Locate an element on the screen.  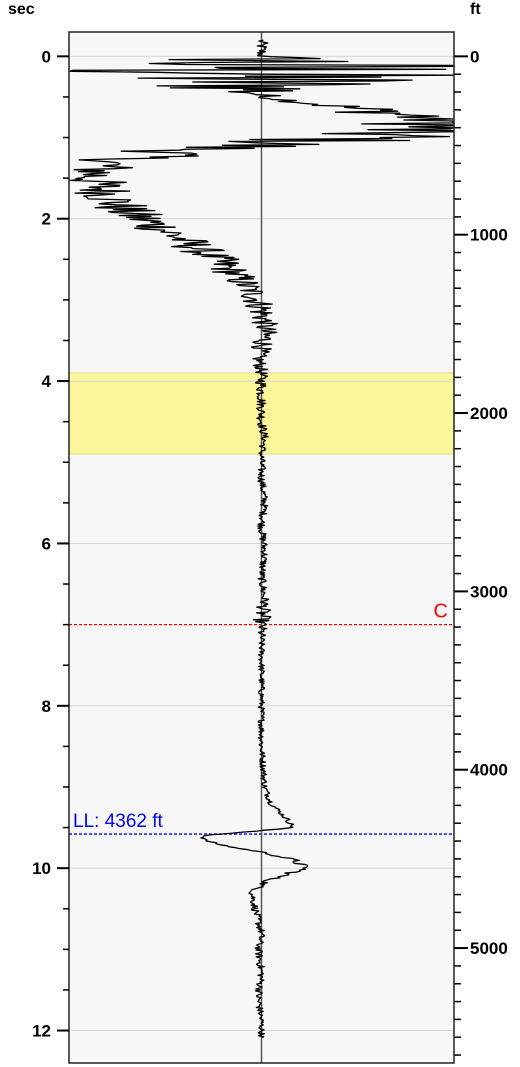
left-tick-label: 12 is located at coordinates (41, 1031).